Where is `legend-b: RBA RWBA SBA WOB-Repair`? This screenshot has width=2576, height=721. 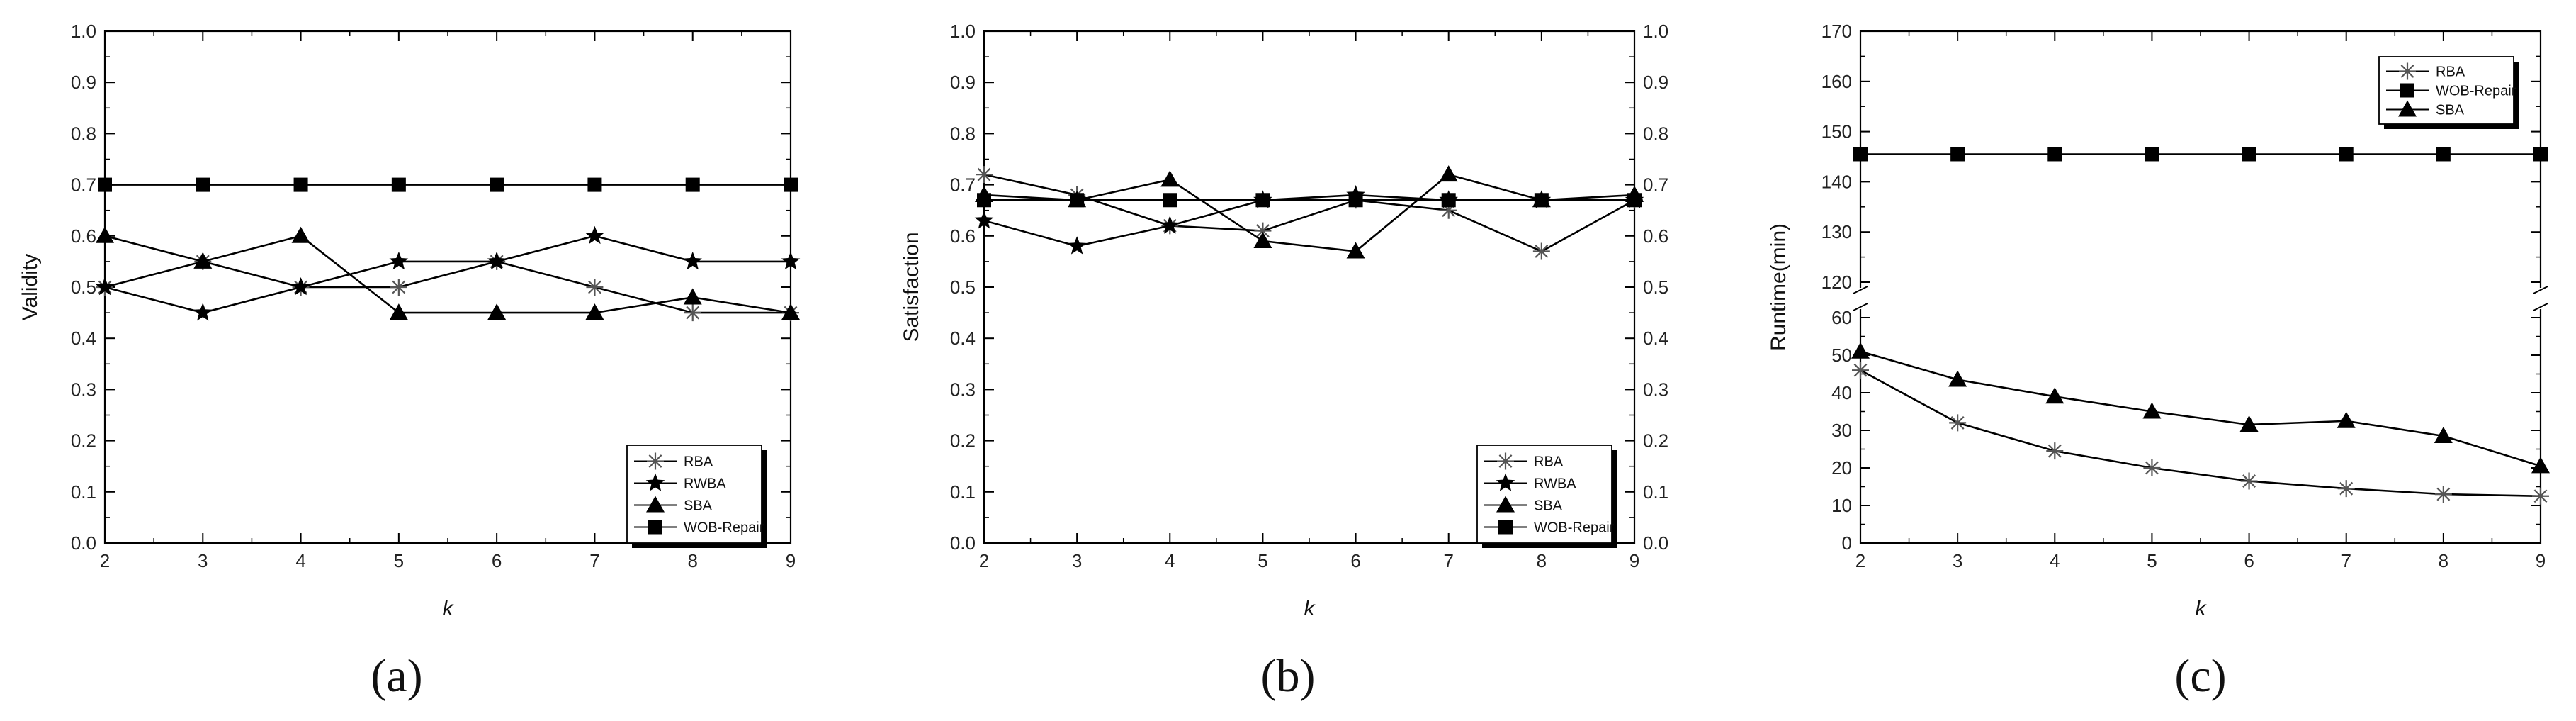 legend-b: RBA RWBA SBA WOB-Repair is located at coordinates (1546, 496).